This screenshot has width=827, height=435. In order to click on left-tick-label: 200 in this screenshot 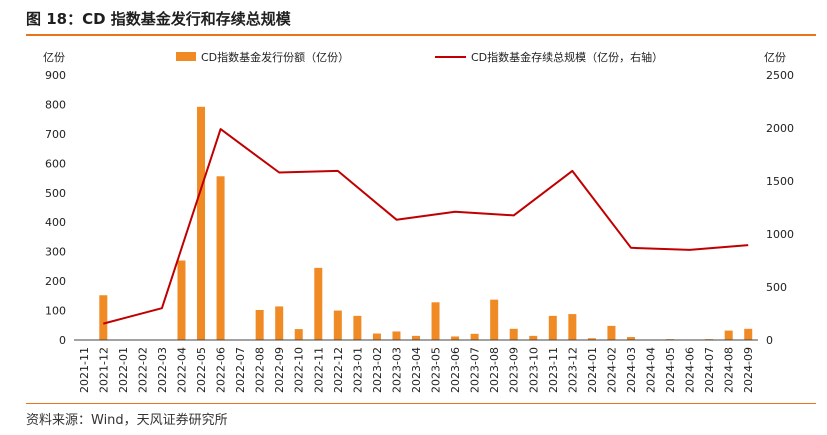, I will do `click(55, 281)`.